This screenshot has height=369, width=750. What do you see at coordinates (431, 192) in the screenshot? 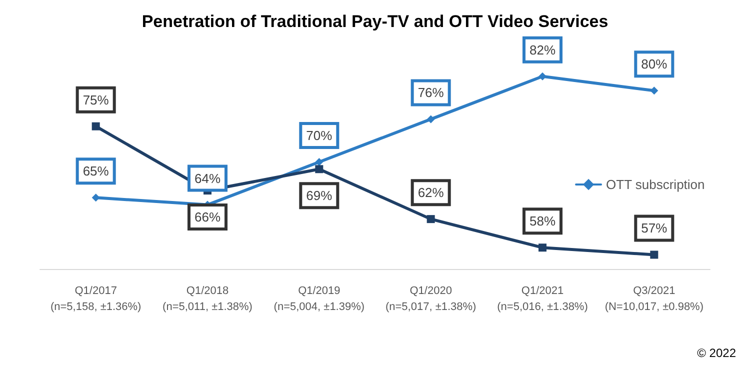
I see `data-label: 62%` at bounding box center [431, 192].